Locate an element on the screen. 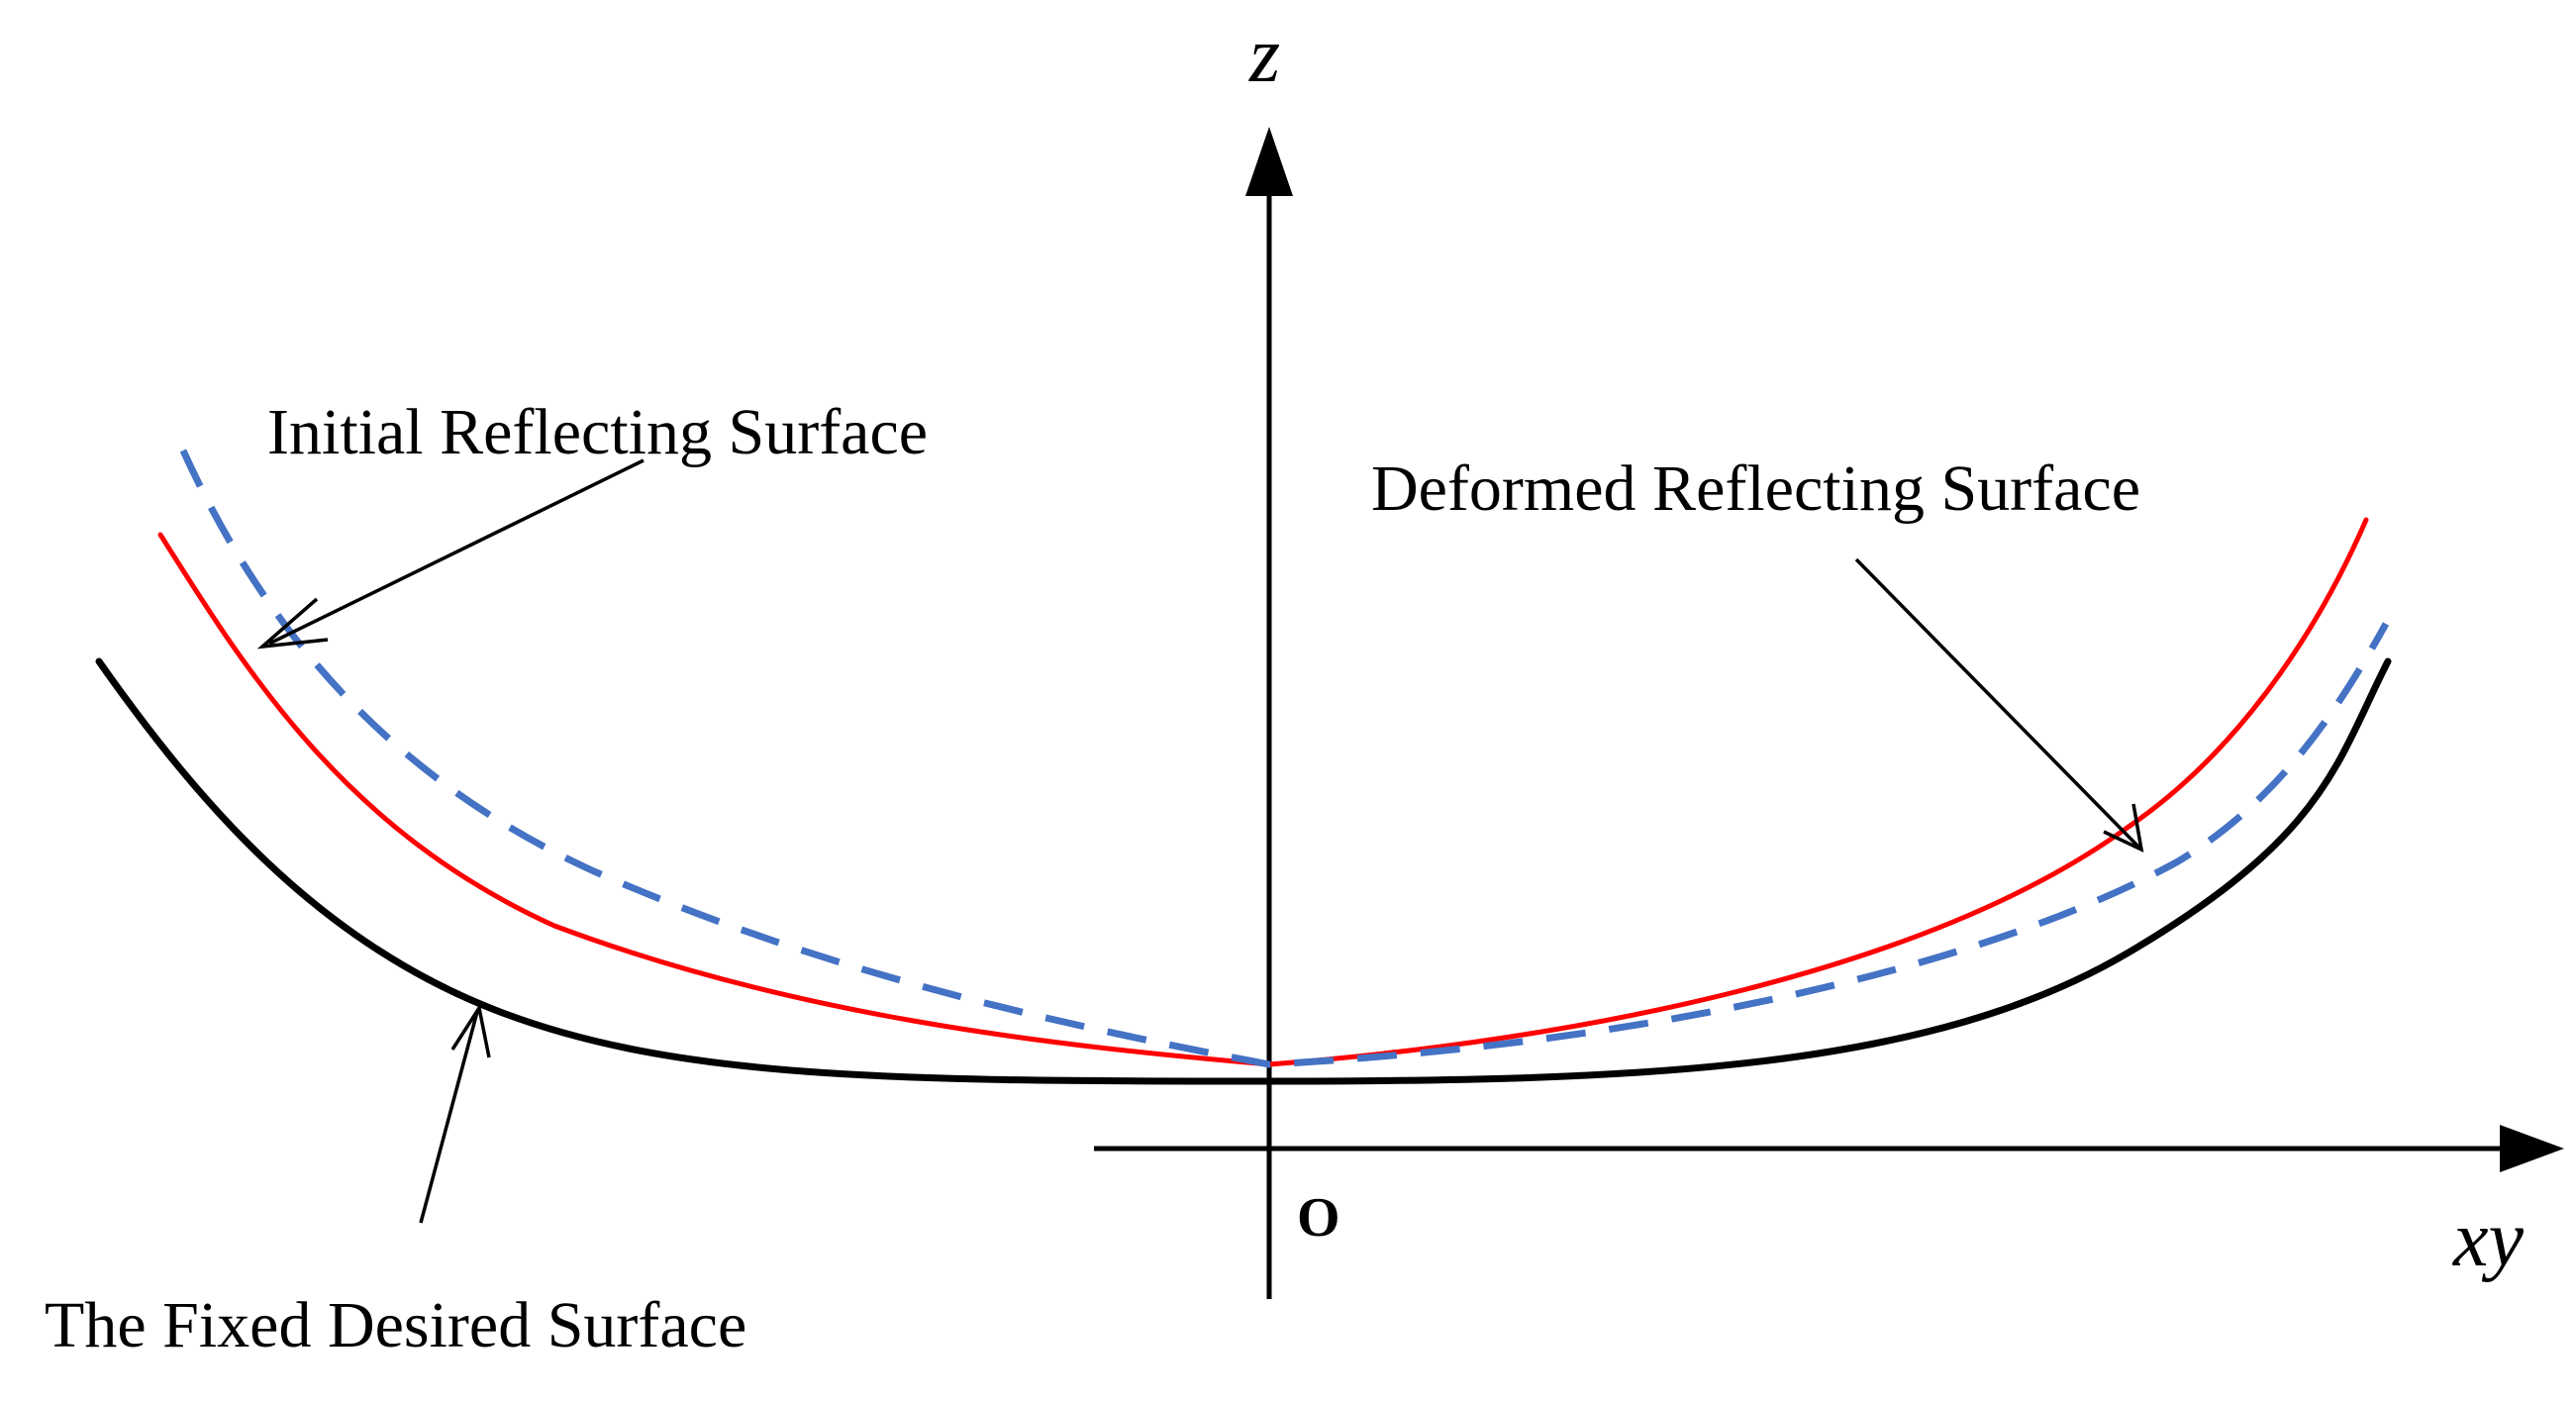  deformed-label-pointer-head is located at coordinates (2123, 828).